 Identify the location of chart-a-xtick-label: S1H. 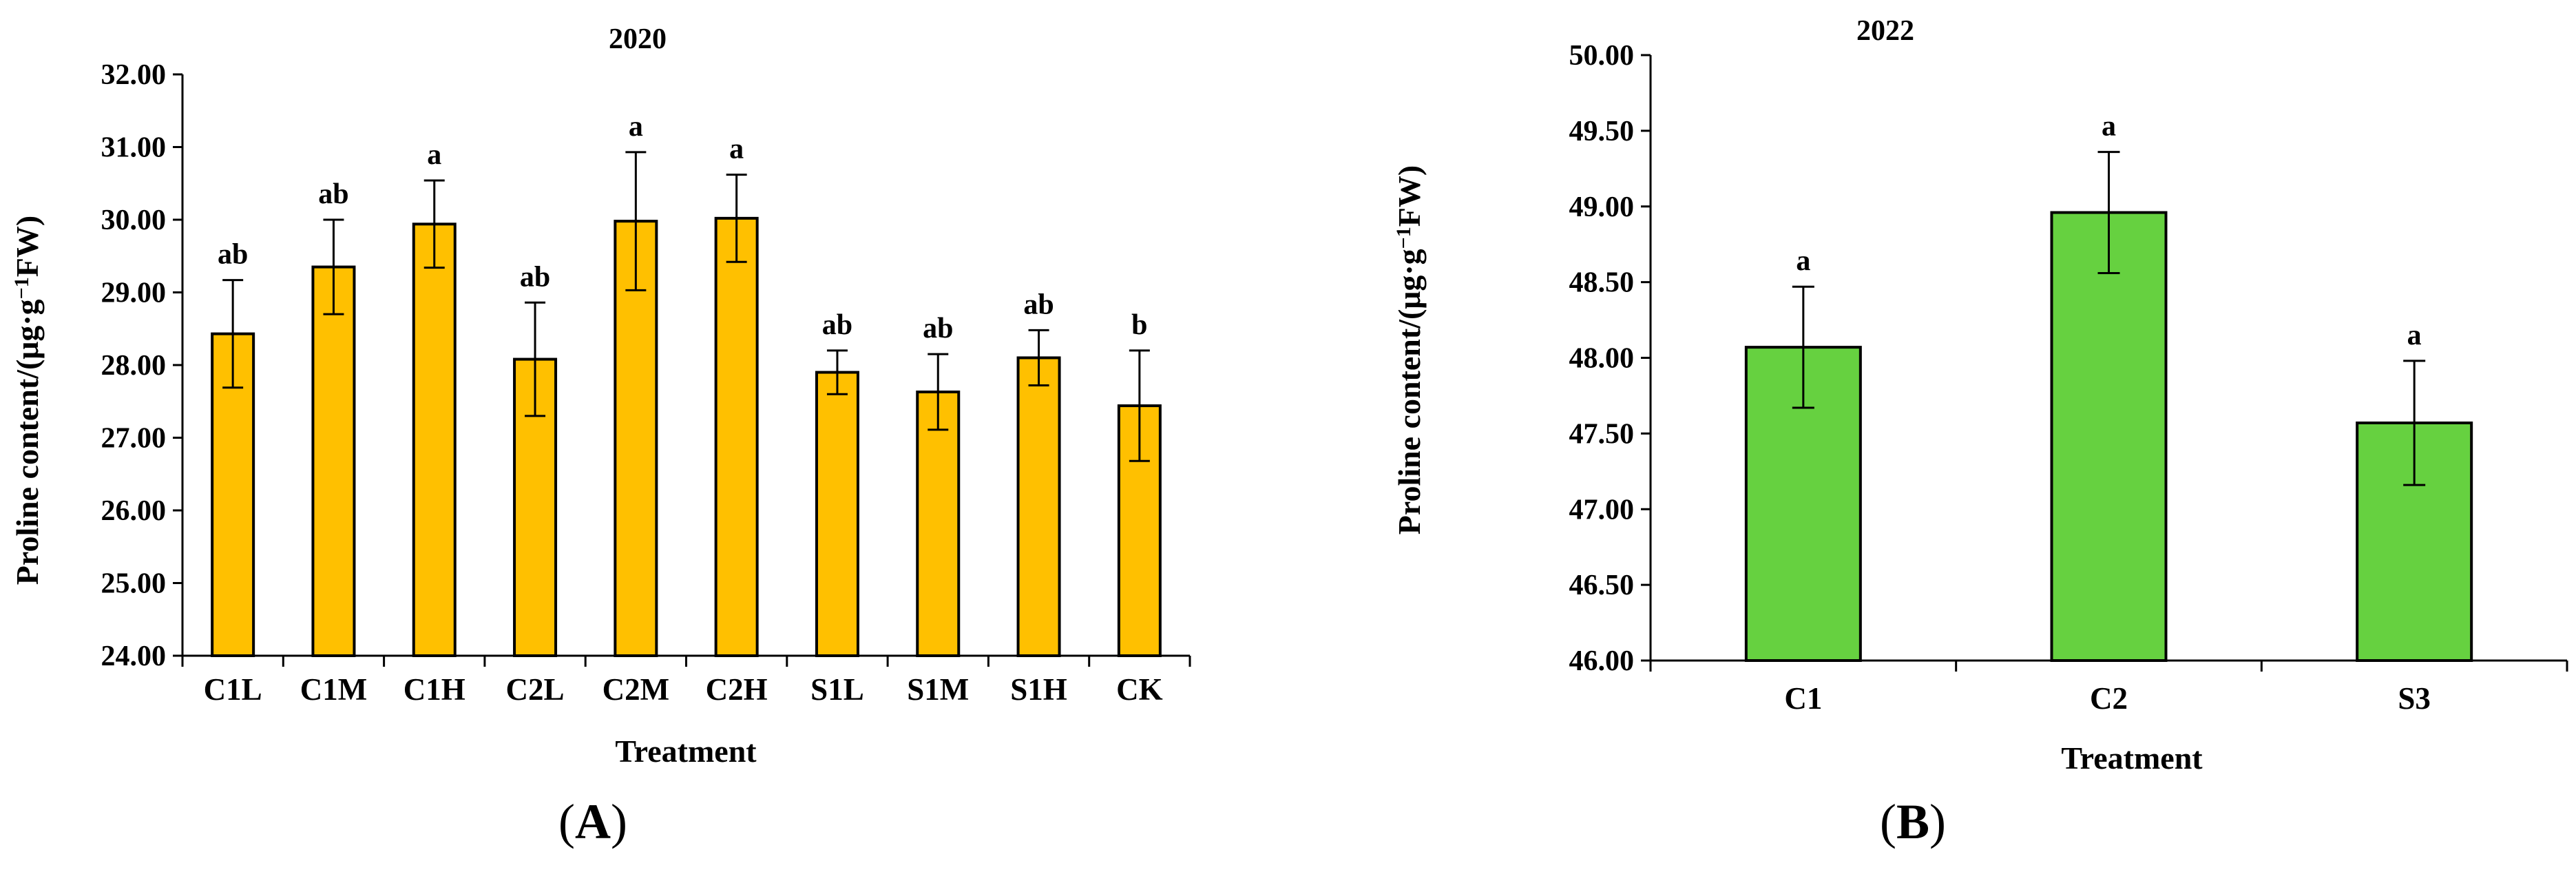
(1038, 689).